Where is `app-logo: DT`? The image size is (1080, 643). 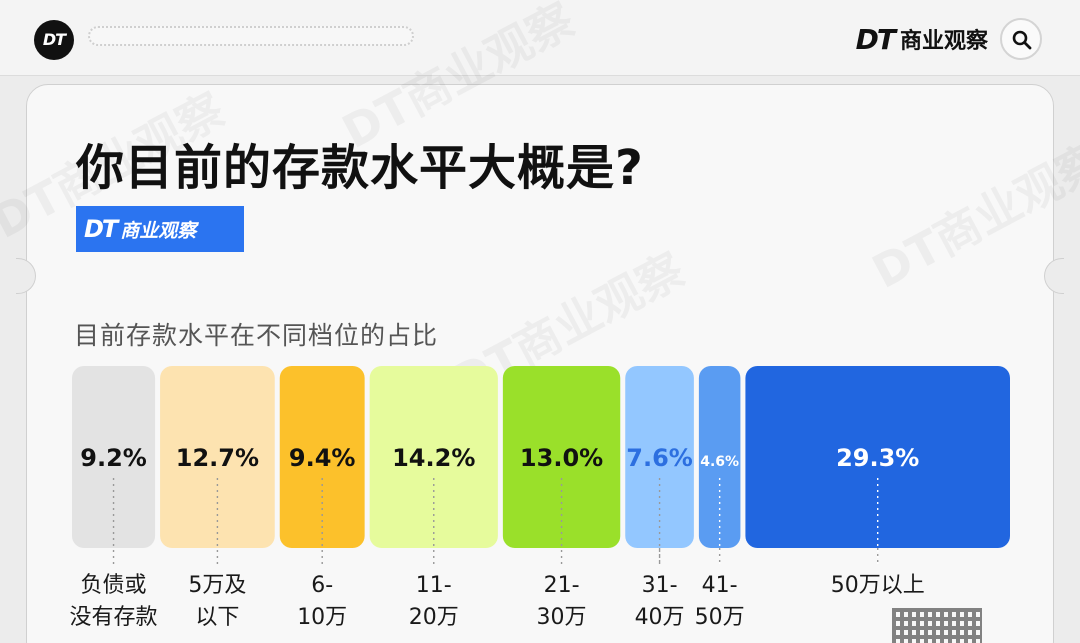
app-logo: DT is located at coordinates (54, 40).